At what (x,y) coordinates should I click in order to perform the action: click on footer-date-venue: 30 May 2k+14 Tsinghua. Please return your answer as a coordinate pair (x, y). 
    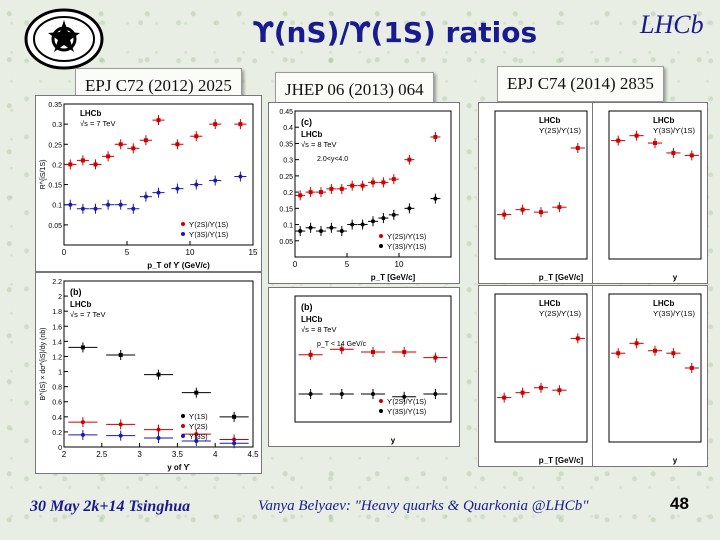
    Looking at the image, I should click on (110, 506).